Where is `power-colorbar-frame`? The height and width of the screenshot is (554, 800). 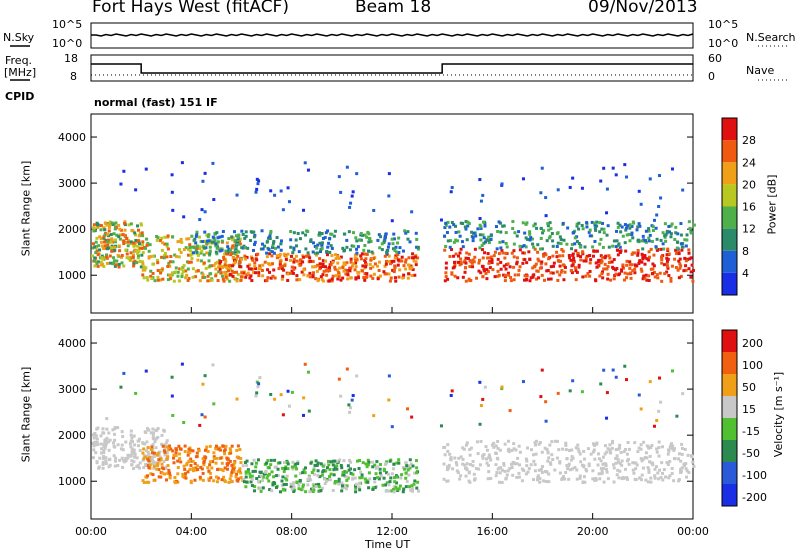
power-colorbar-frame is located at coordinates (729, 206).